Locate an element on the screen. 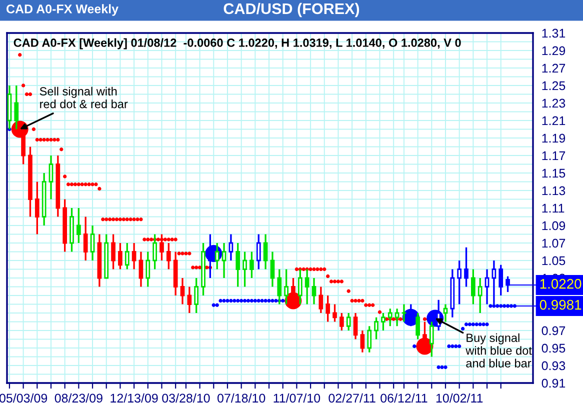 Image resolution: width=583 pixels, height=414 pixels. y-tick-label: 1.31 is located at coordinates (554, 33).